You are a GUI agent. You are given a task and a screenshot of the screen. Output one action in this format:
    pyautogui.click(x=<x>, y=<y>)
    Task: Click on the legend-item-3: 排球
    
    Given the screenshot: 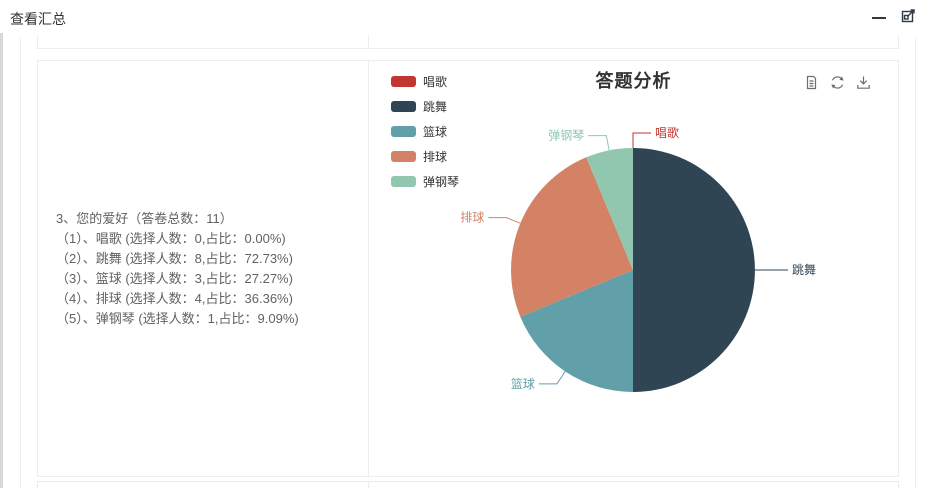 What is the action you would take?
    pyautogui.click(x=425, y=156)
    